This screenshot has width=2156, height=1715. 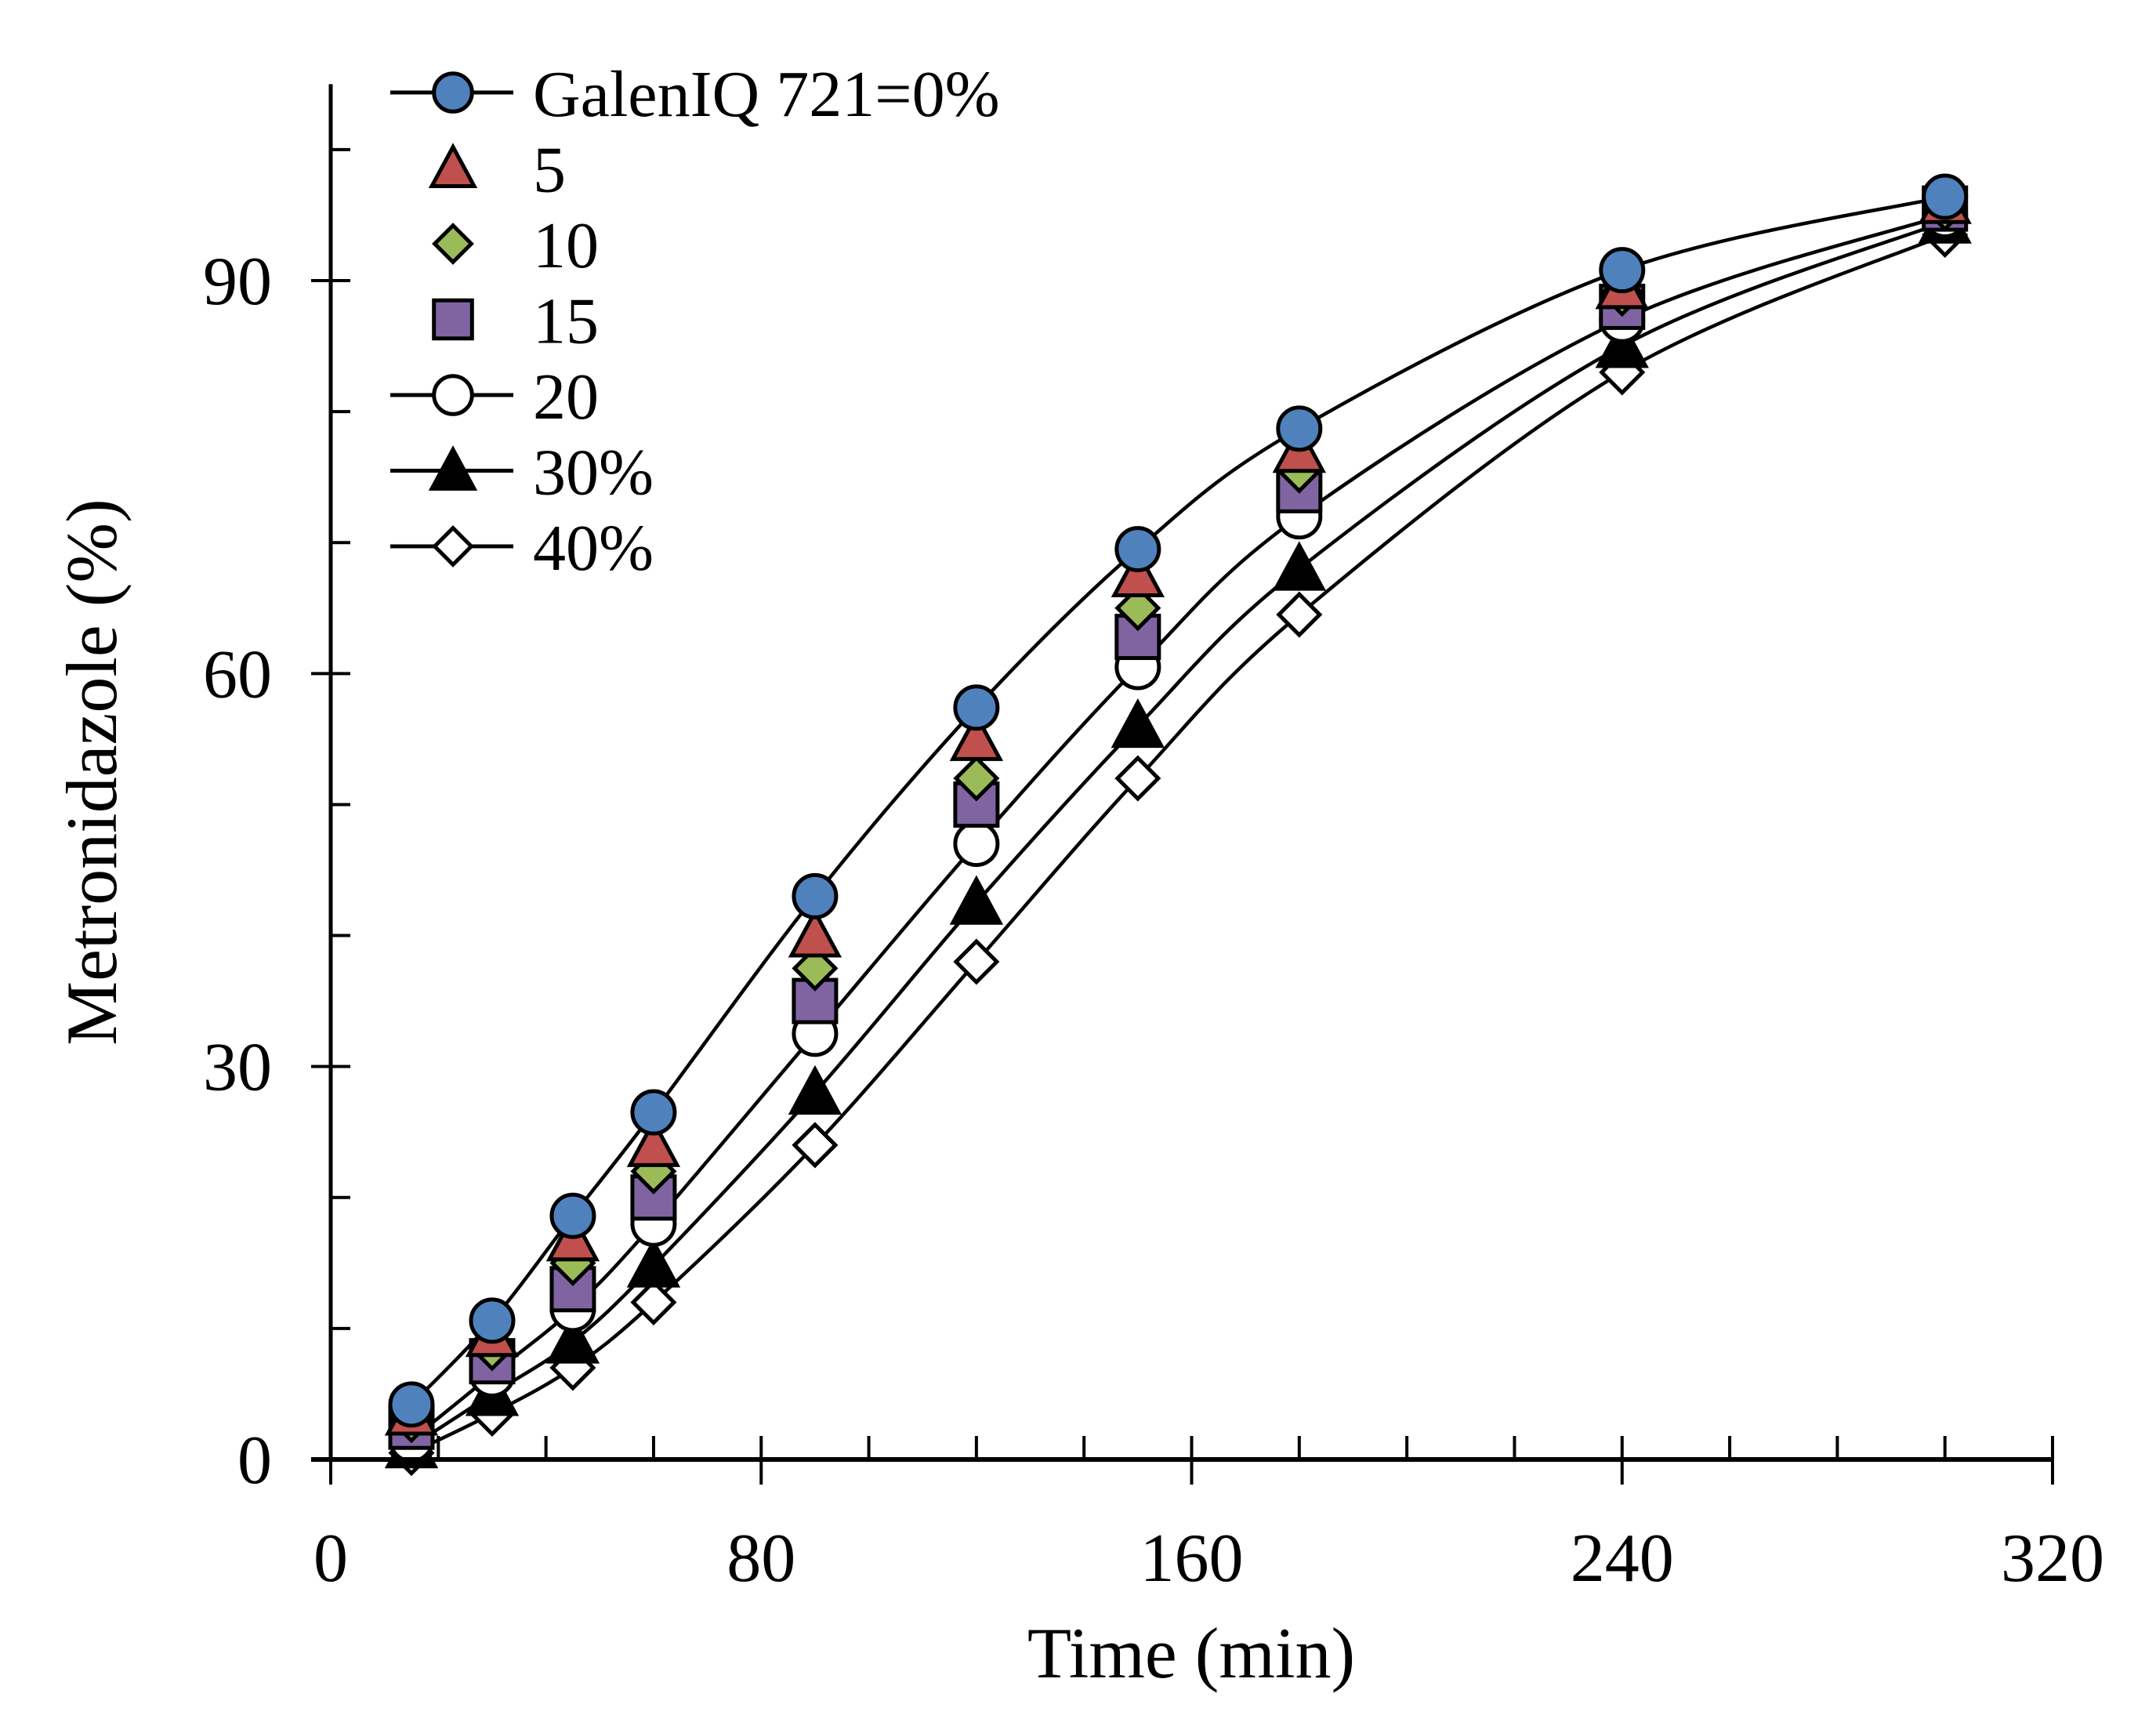 What do you see at coordinates (593, 473) in the screenshot?
I see `legend-label: 30%` at bounding box center [593, 473].